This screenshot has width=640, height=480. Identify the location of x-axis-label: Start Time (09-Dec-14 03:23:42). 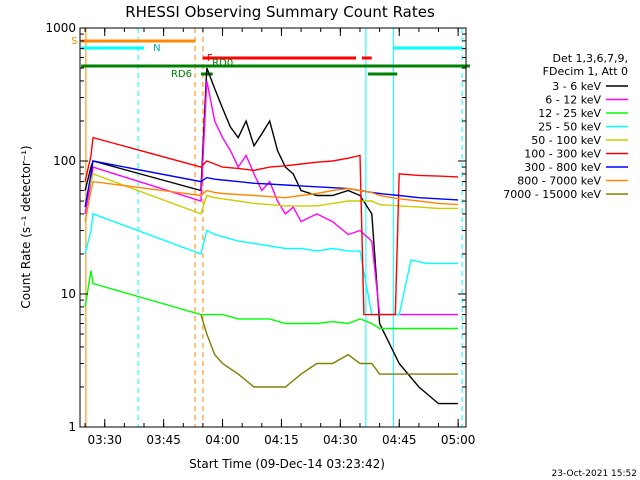
(287, 464).